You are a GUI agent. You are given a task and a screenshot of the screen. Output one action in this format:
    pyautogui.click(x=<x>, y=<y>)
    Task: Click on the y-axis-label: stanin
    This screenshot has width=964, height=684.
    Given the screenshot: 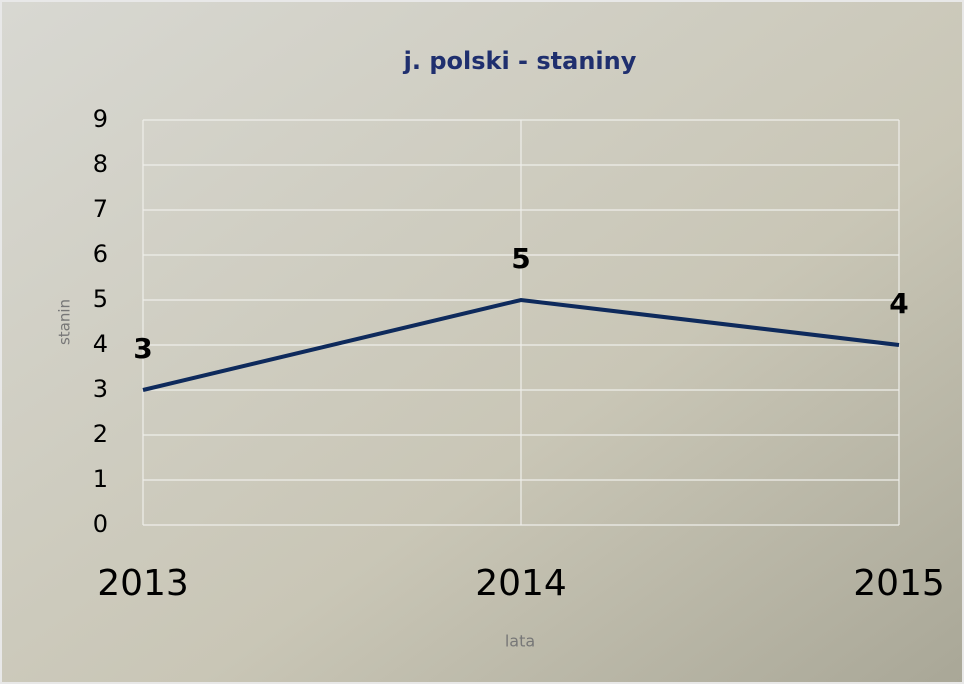 What is the action you would take?
    pyautogui.click(x=65, y=322)
    